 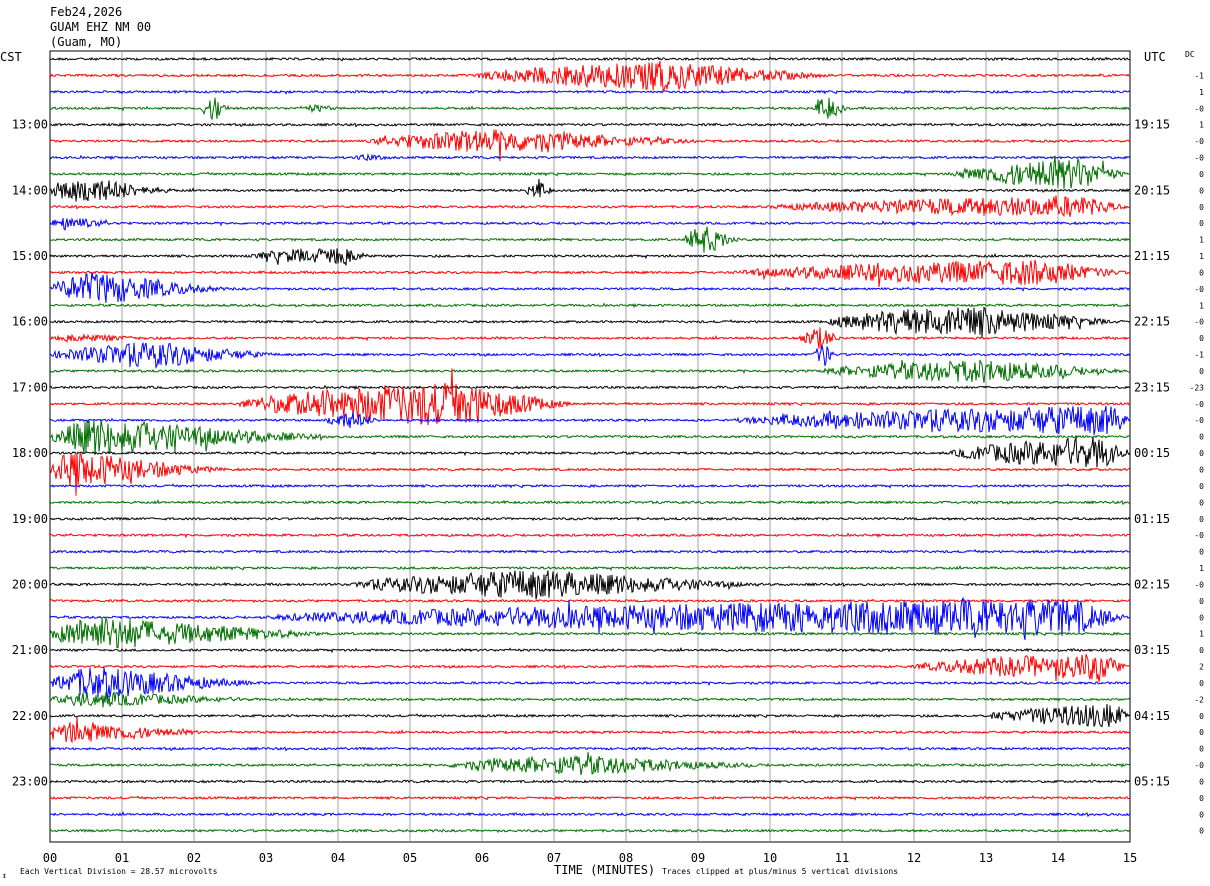 I want to click on footer-corner-mark: ↕, so click(x=4, y=875).